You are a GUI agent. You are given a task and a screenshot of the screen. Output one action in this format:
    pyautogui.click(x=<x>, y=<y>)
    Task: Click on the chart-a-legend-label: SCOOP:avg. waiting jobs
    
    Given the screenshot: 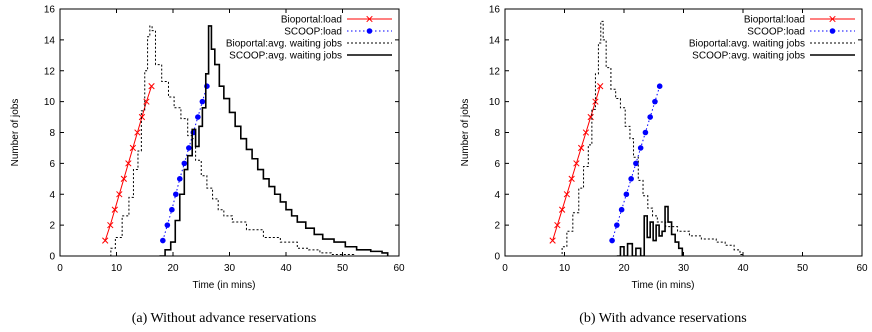 What is the action you would take?
    pyautogui.click(x=285, y=56)
    